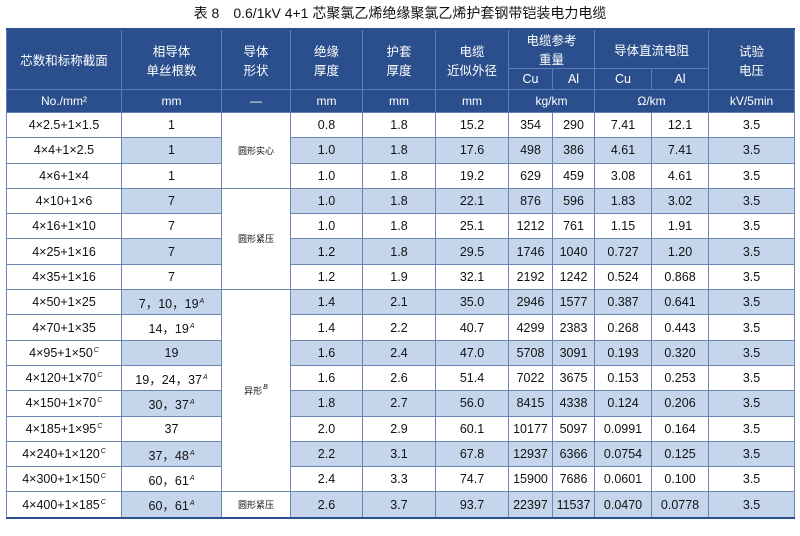  I want to click on cell-shape-text: 圆形实心, so click(255, 150).